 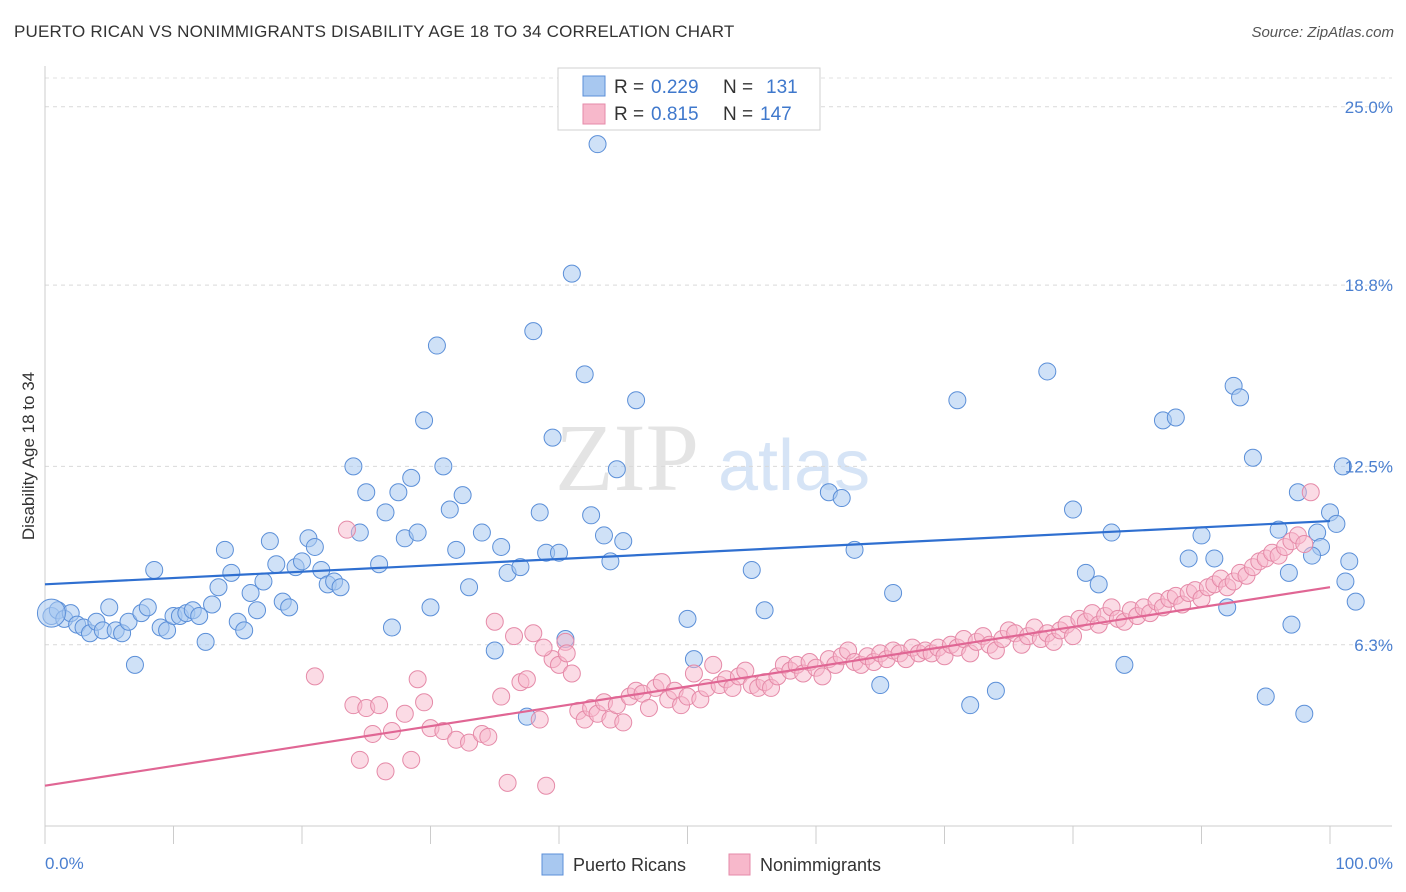 I want to click on puerto-ricans-trend-line, so click(x=687, y=552).